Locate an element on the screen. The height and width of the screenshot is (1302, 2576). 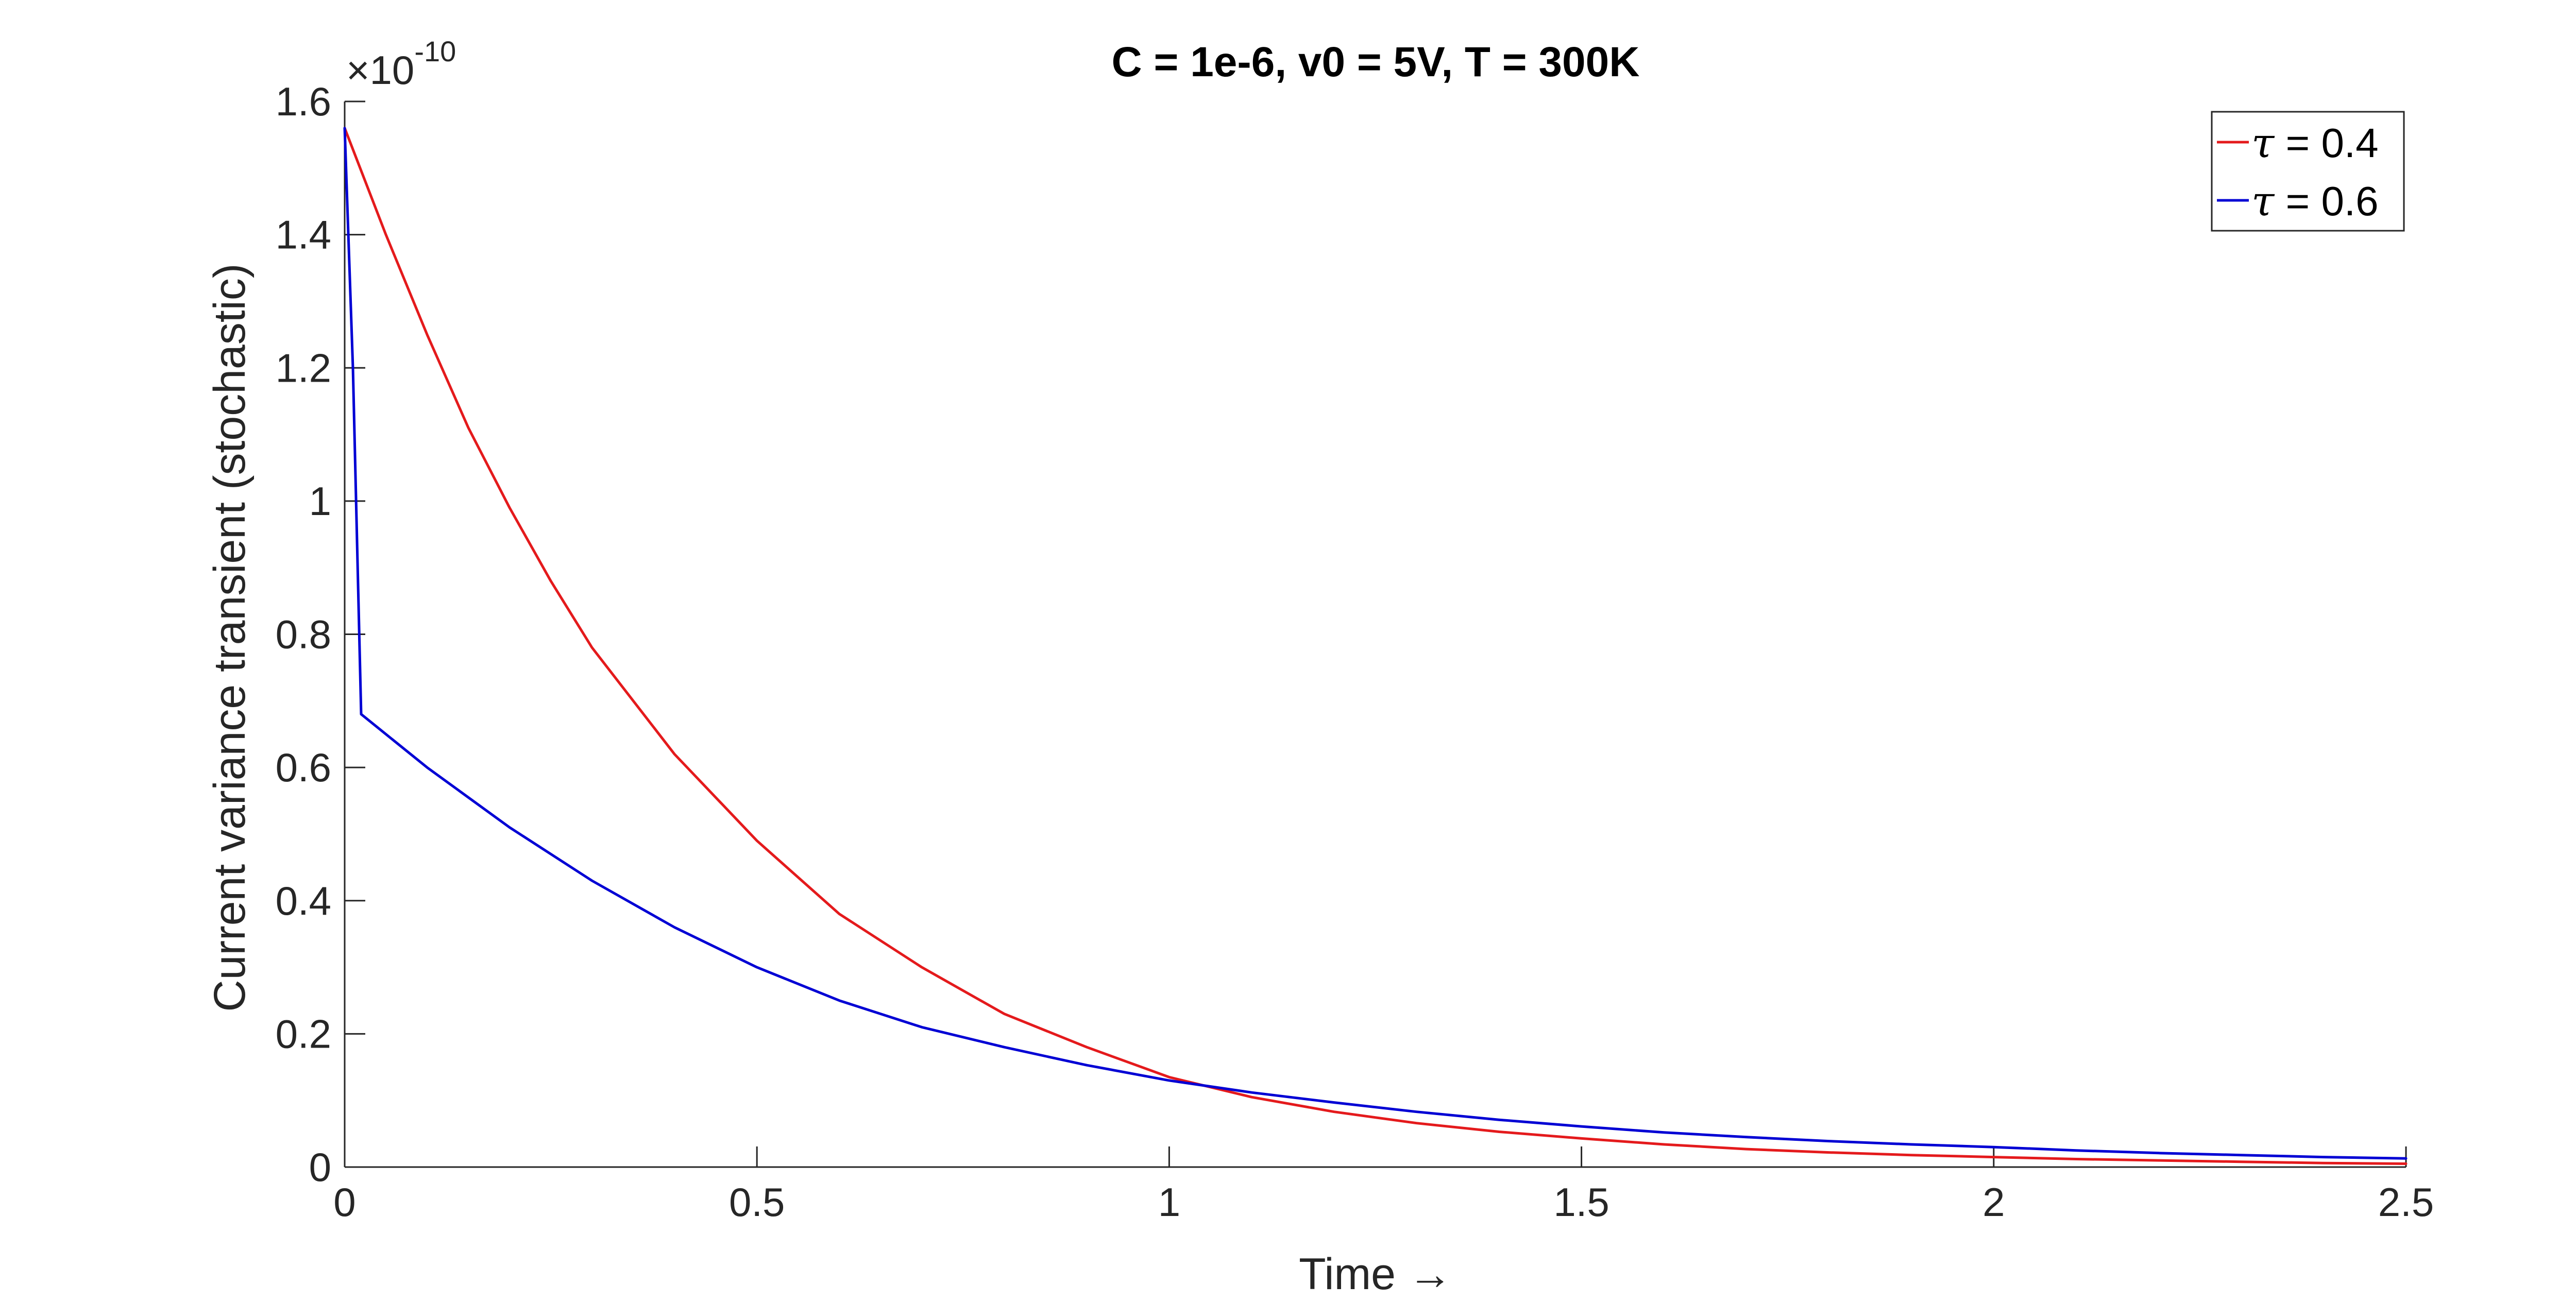
x-tick-label: 0 is located at coordinates (344, 1202).